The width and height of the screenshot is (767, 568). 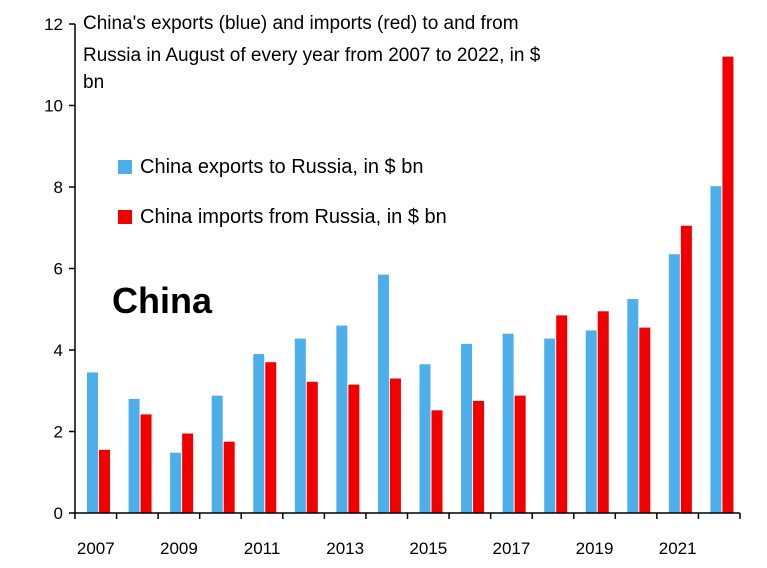 I want to click on y-tick-label: 0, so click(x=58, y=513).